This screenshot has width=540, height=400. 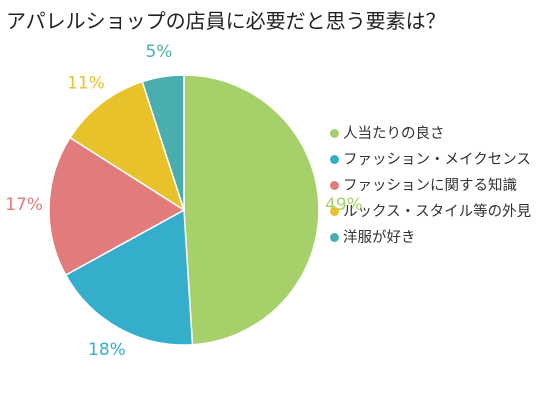 I want to click on data-label: 17%, so click(x=24, y=205).